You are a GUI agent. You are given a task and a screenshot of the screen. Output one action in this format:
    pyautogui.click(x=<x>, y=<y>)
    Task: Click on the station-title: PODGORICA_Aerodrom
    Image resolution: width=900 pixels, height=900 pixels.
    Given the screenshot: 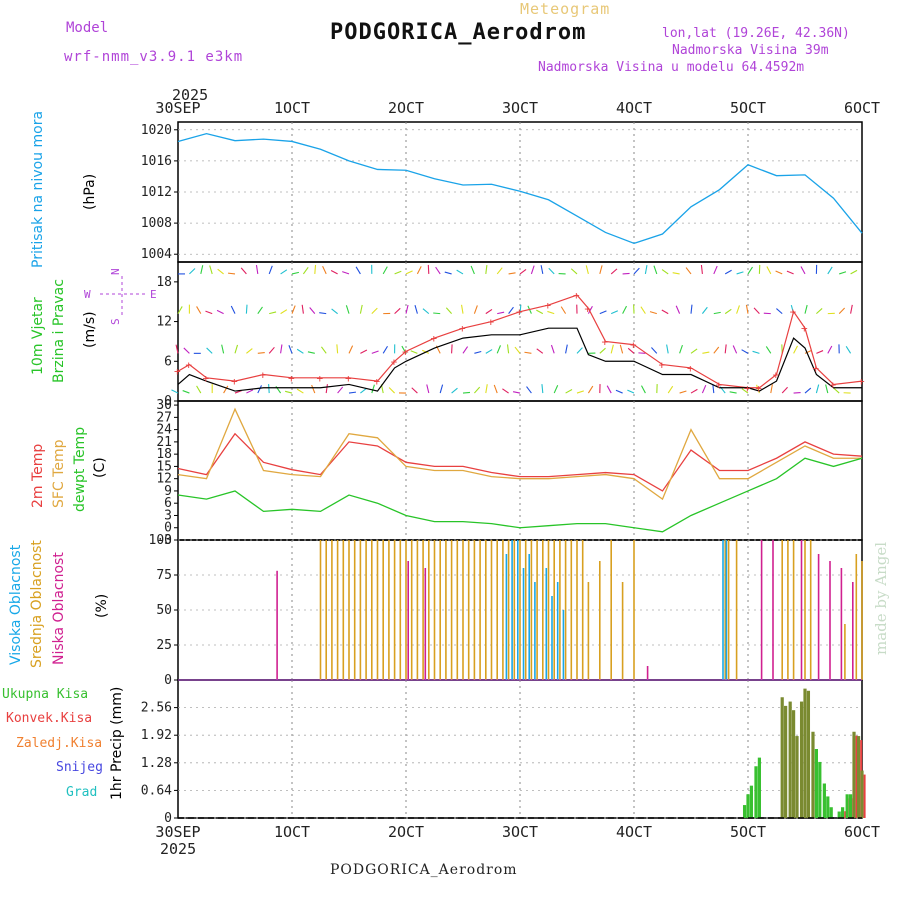 What is the action you would take?
    pyautogui.click(x=458, y=32)
    